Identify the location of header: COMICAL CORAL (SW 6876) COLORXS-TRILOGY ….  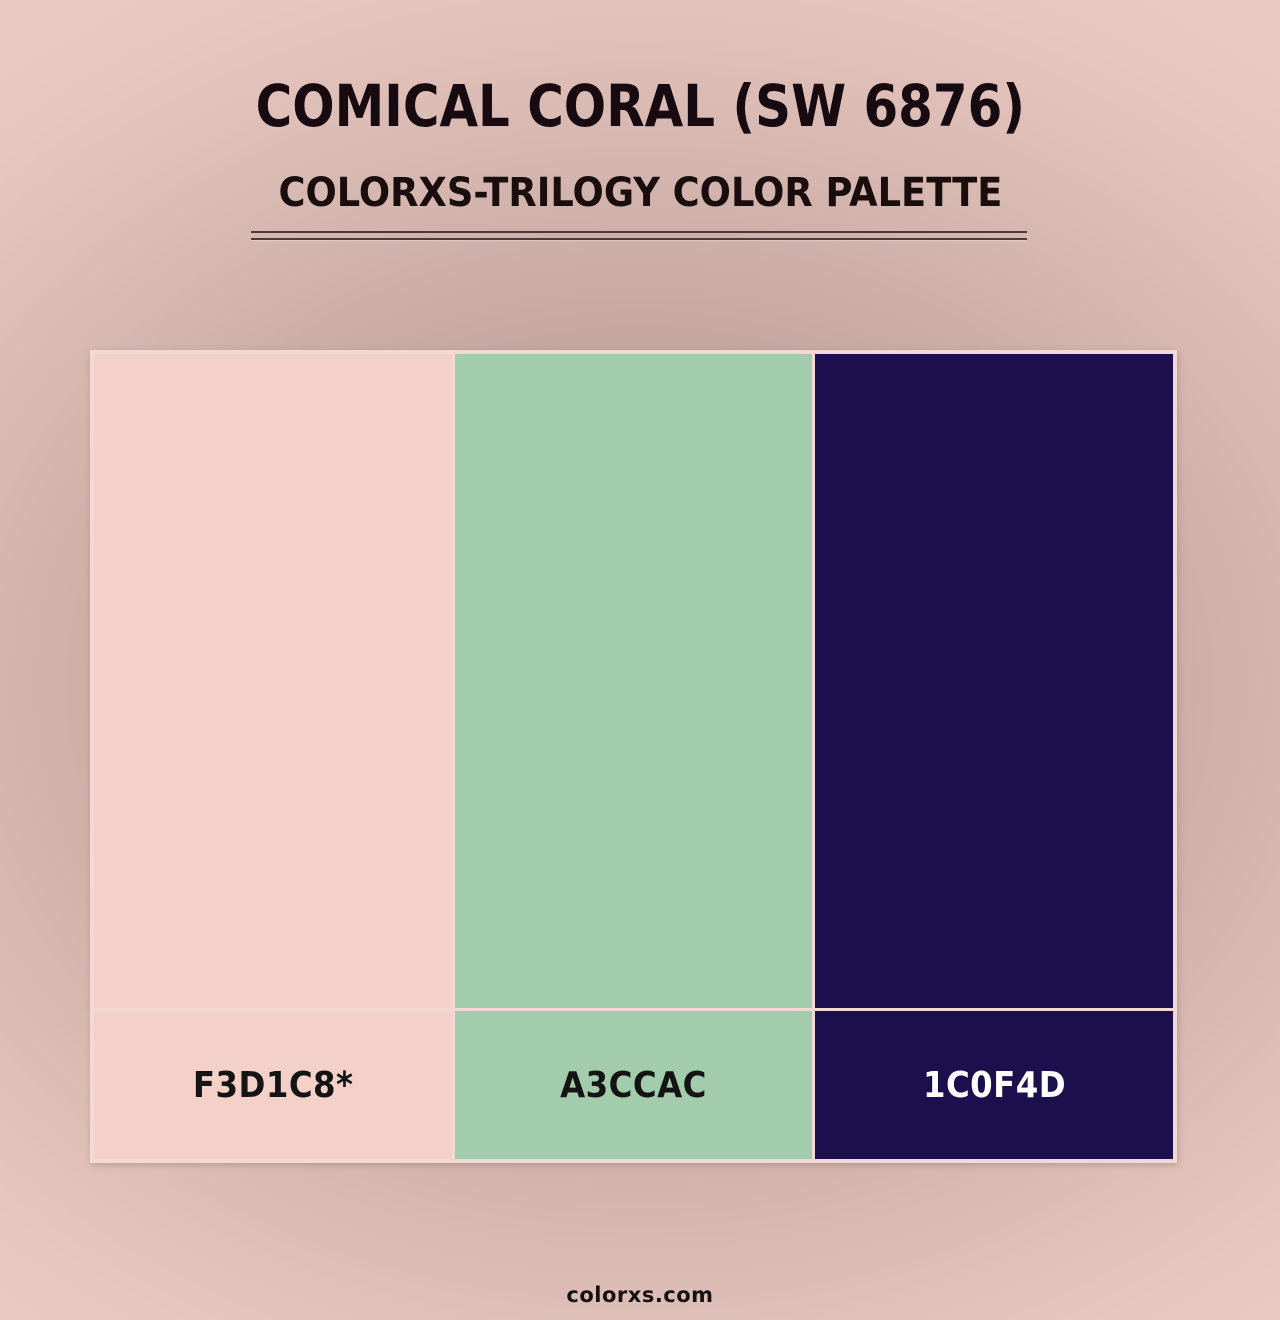
(640, 145).